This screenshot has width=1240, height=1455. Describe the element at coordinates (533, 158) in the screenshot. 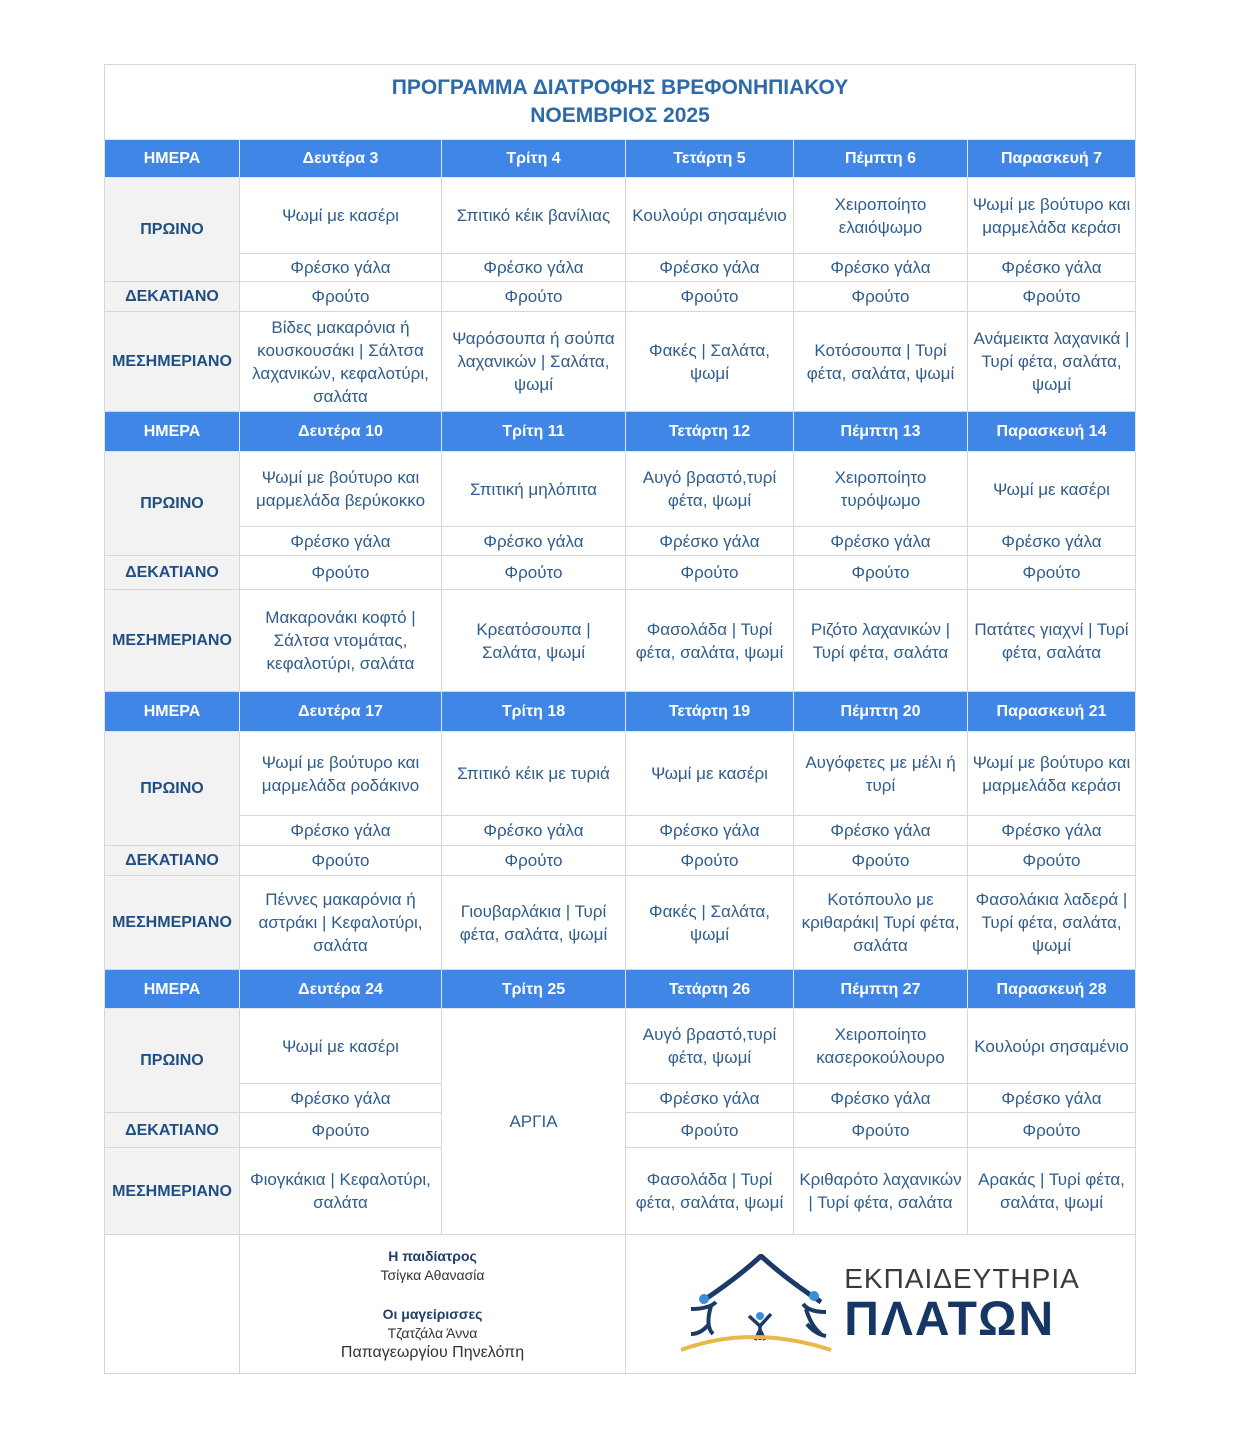

I see `day-header: Τρίτη 4` at that location.